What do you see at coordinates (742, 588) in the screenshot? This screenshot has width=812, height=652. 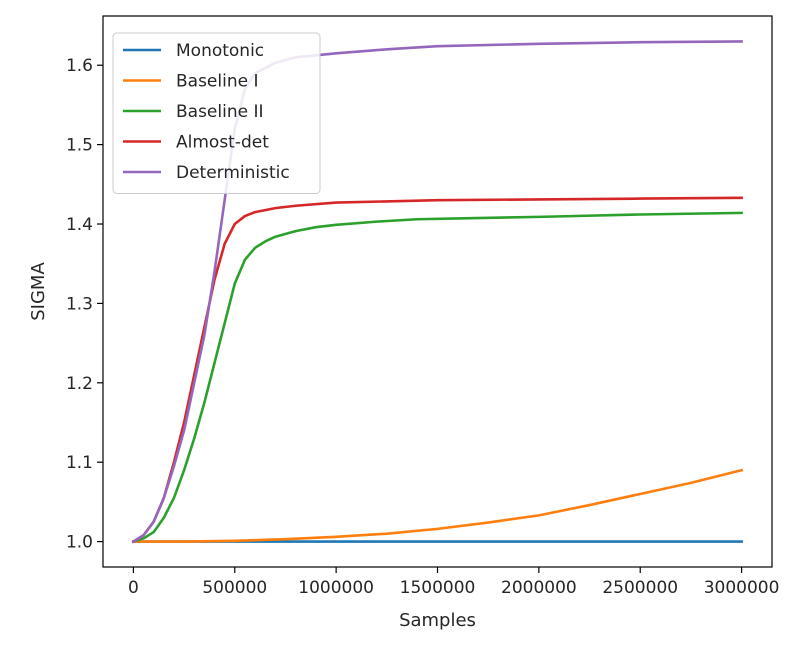 I see `x-tick-label: 3000000` at bounding box center [742, 588].